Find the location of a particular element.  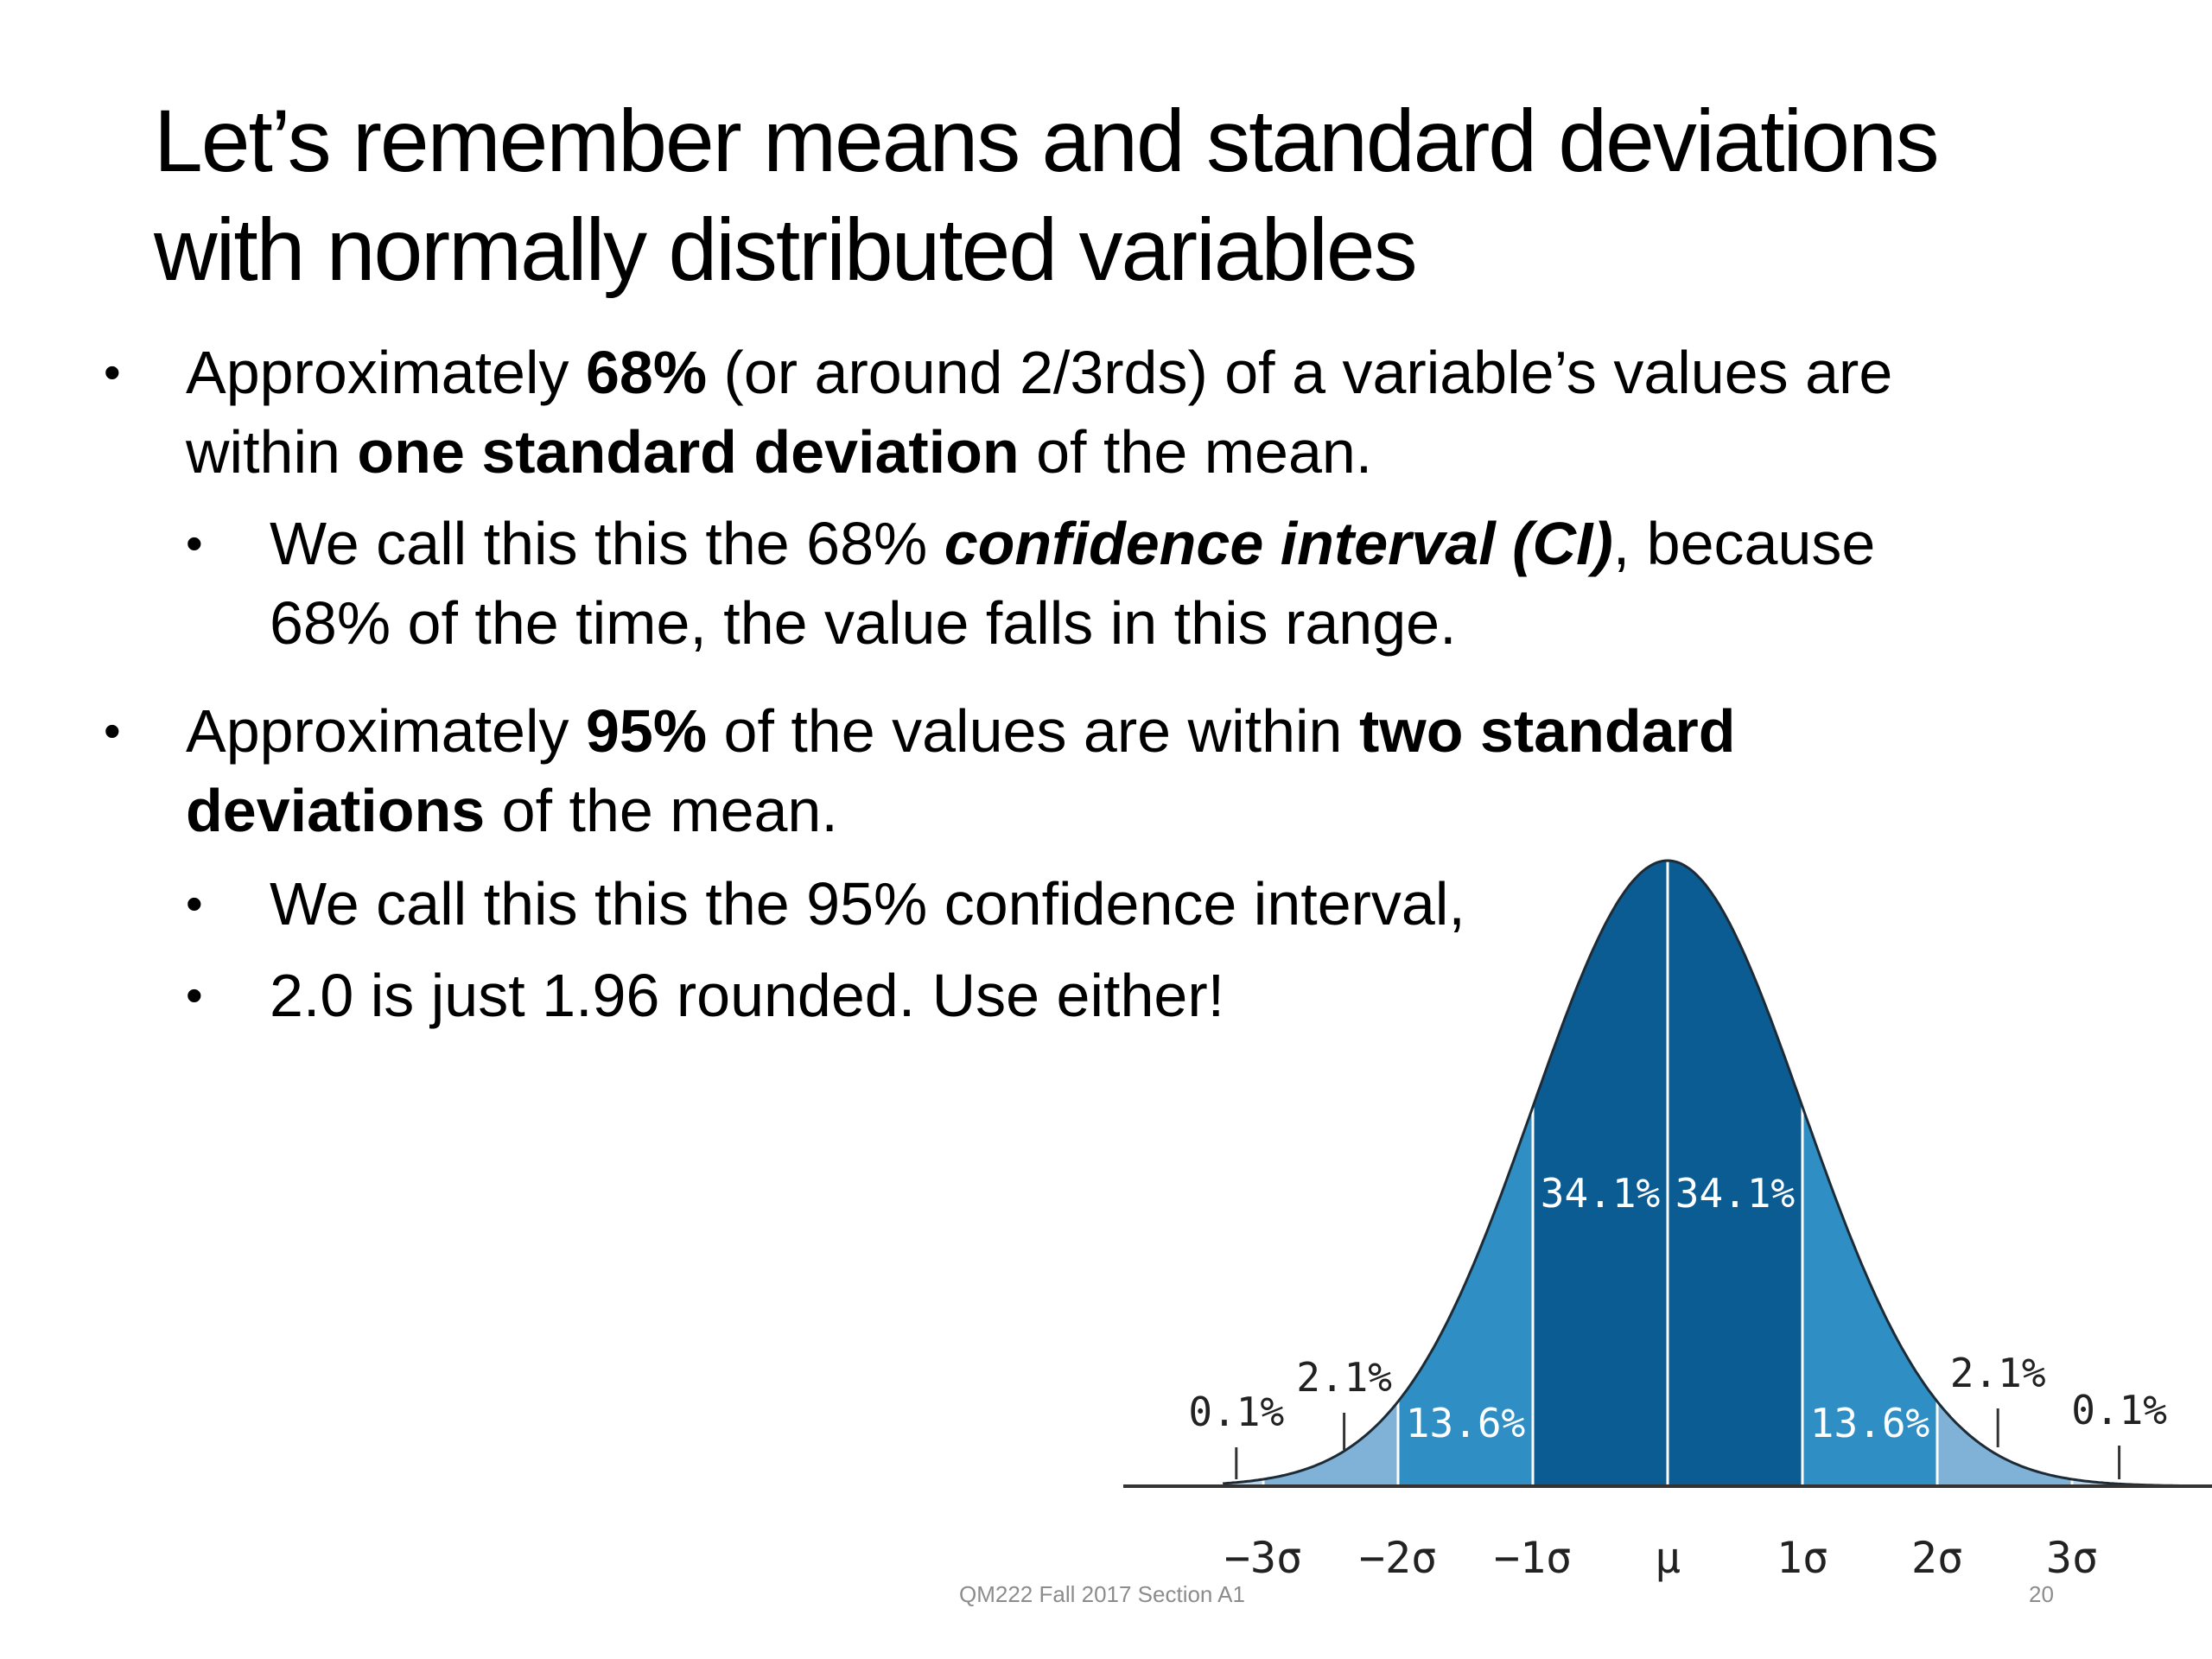

x-tick-label: −3σ is located at coordinates (1263, 1558).